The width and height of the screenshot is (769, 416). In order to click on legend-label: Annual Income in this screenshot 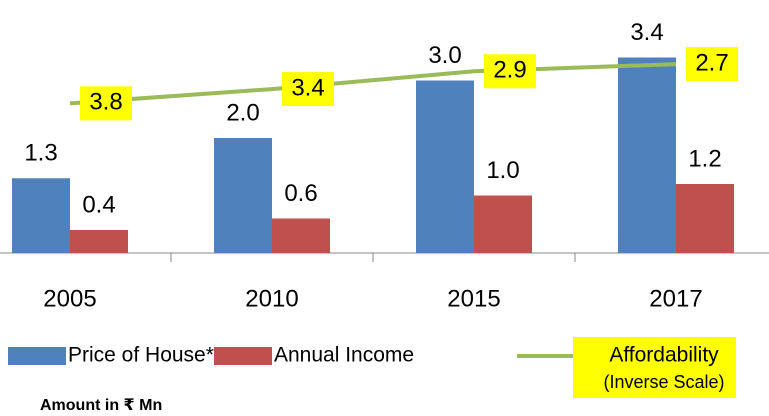, I will do `click(344, 355)`.